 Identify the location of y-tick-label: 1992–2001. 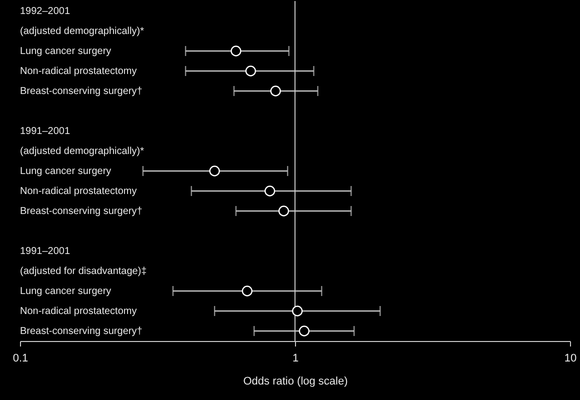
(45, 11).